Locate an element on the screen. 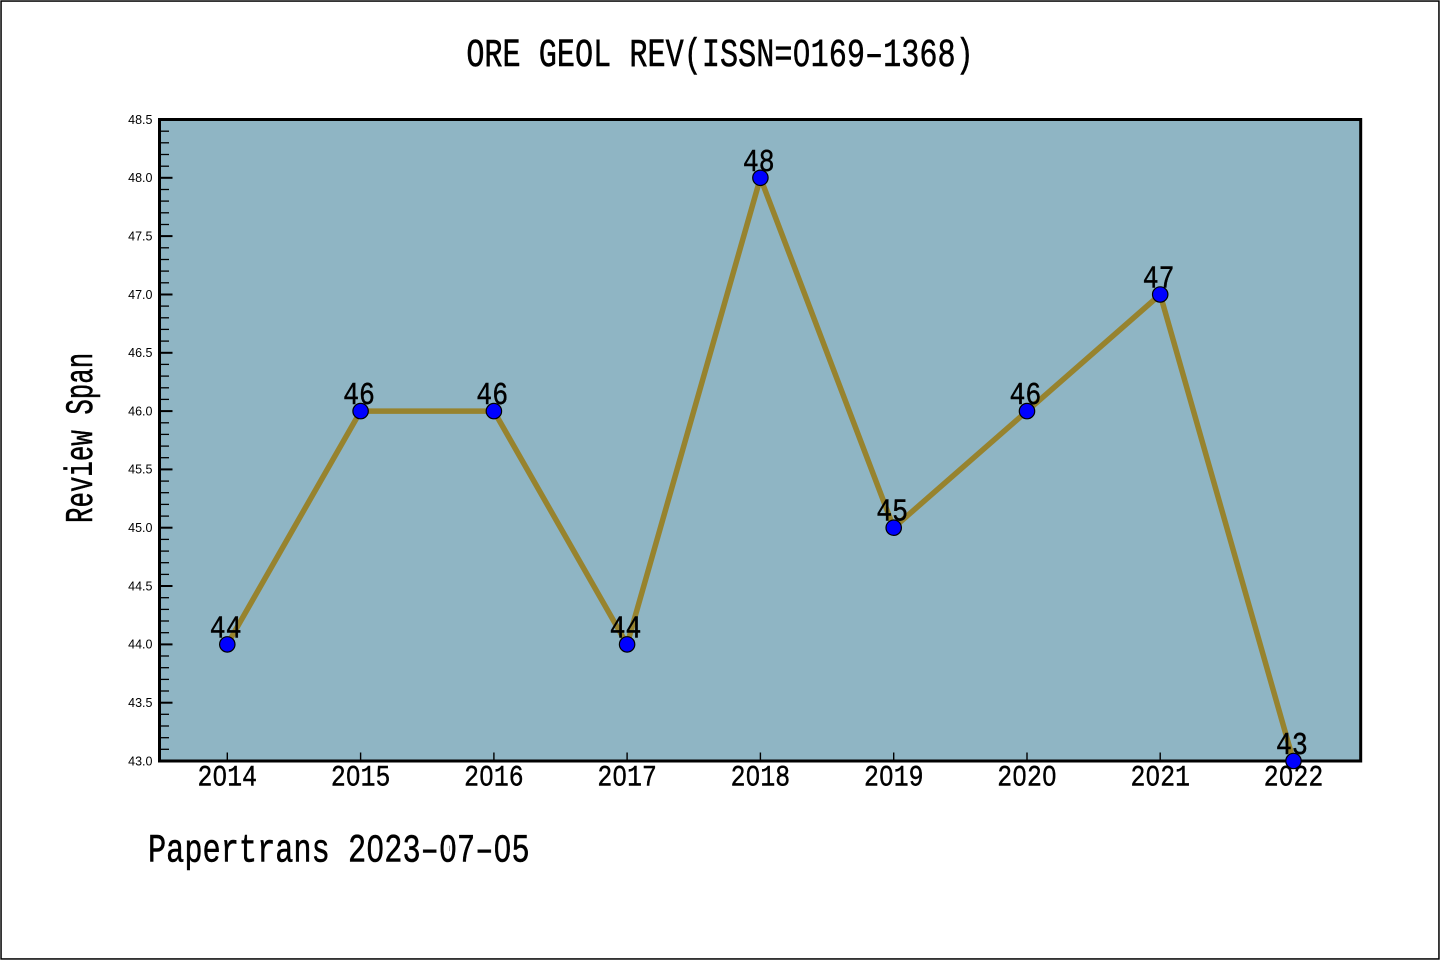 The width and height of the screenshot is (1440, 960). svg-text: 45 is located at coordinates (892, 512).